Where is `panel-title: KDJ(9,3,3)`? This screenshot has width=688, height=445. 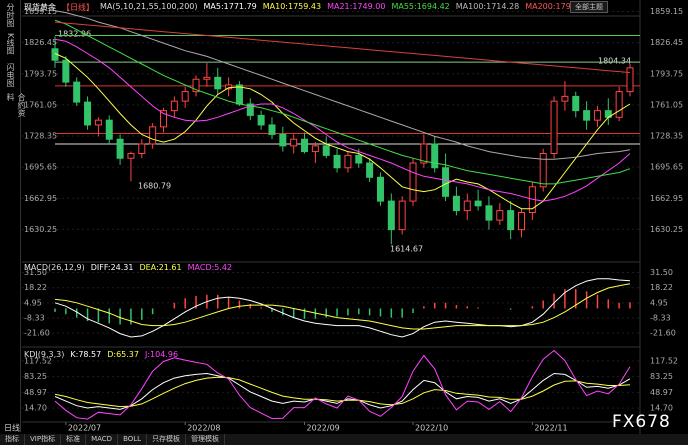
panel-title: KDJ(9,3,3) is located at coordinates (44, 354).